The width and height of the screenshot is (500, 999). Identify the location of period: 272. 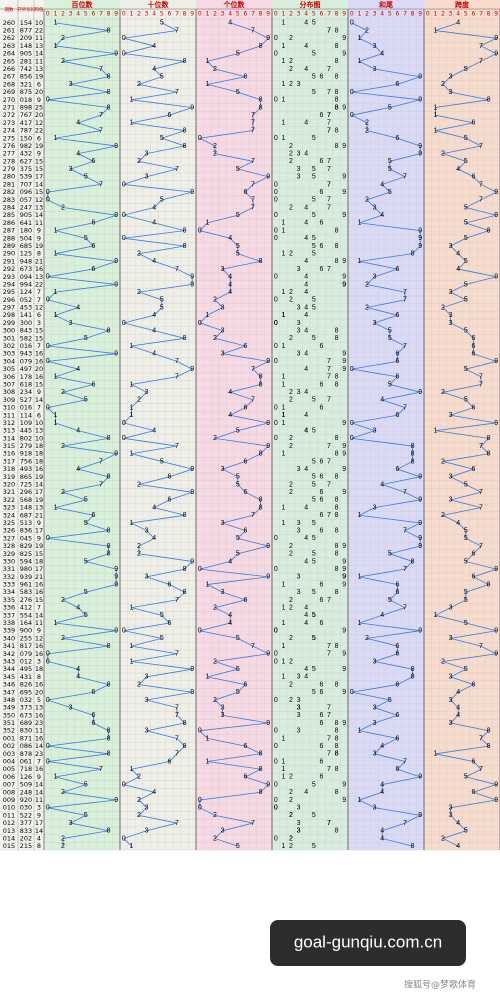
(9, 115).